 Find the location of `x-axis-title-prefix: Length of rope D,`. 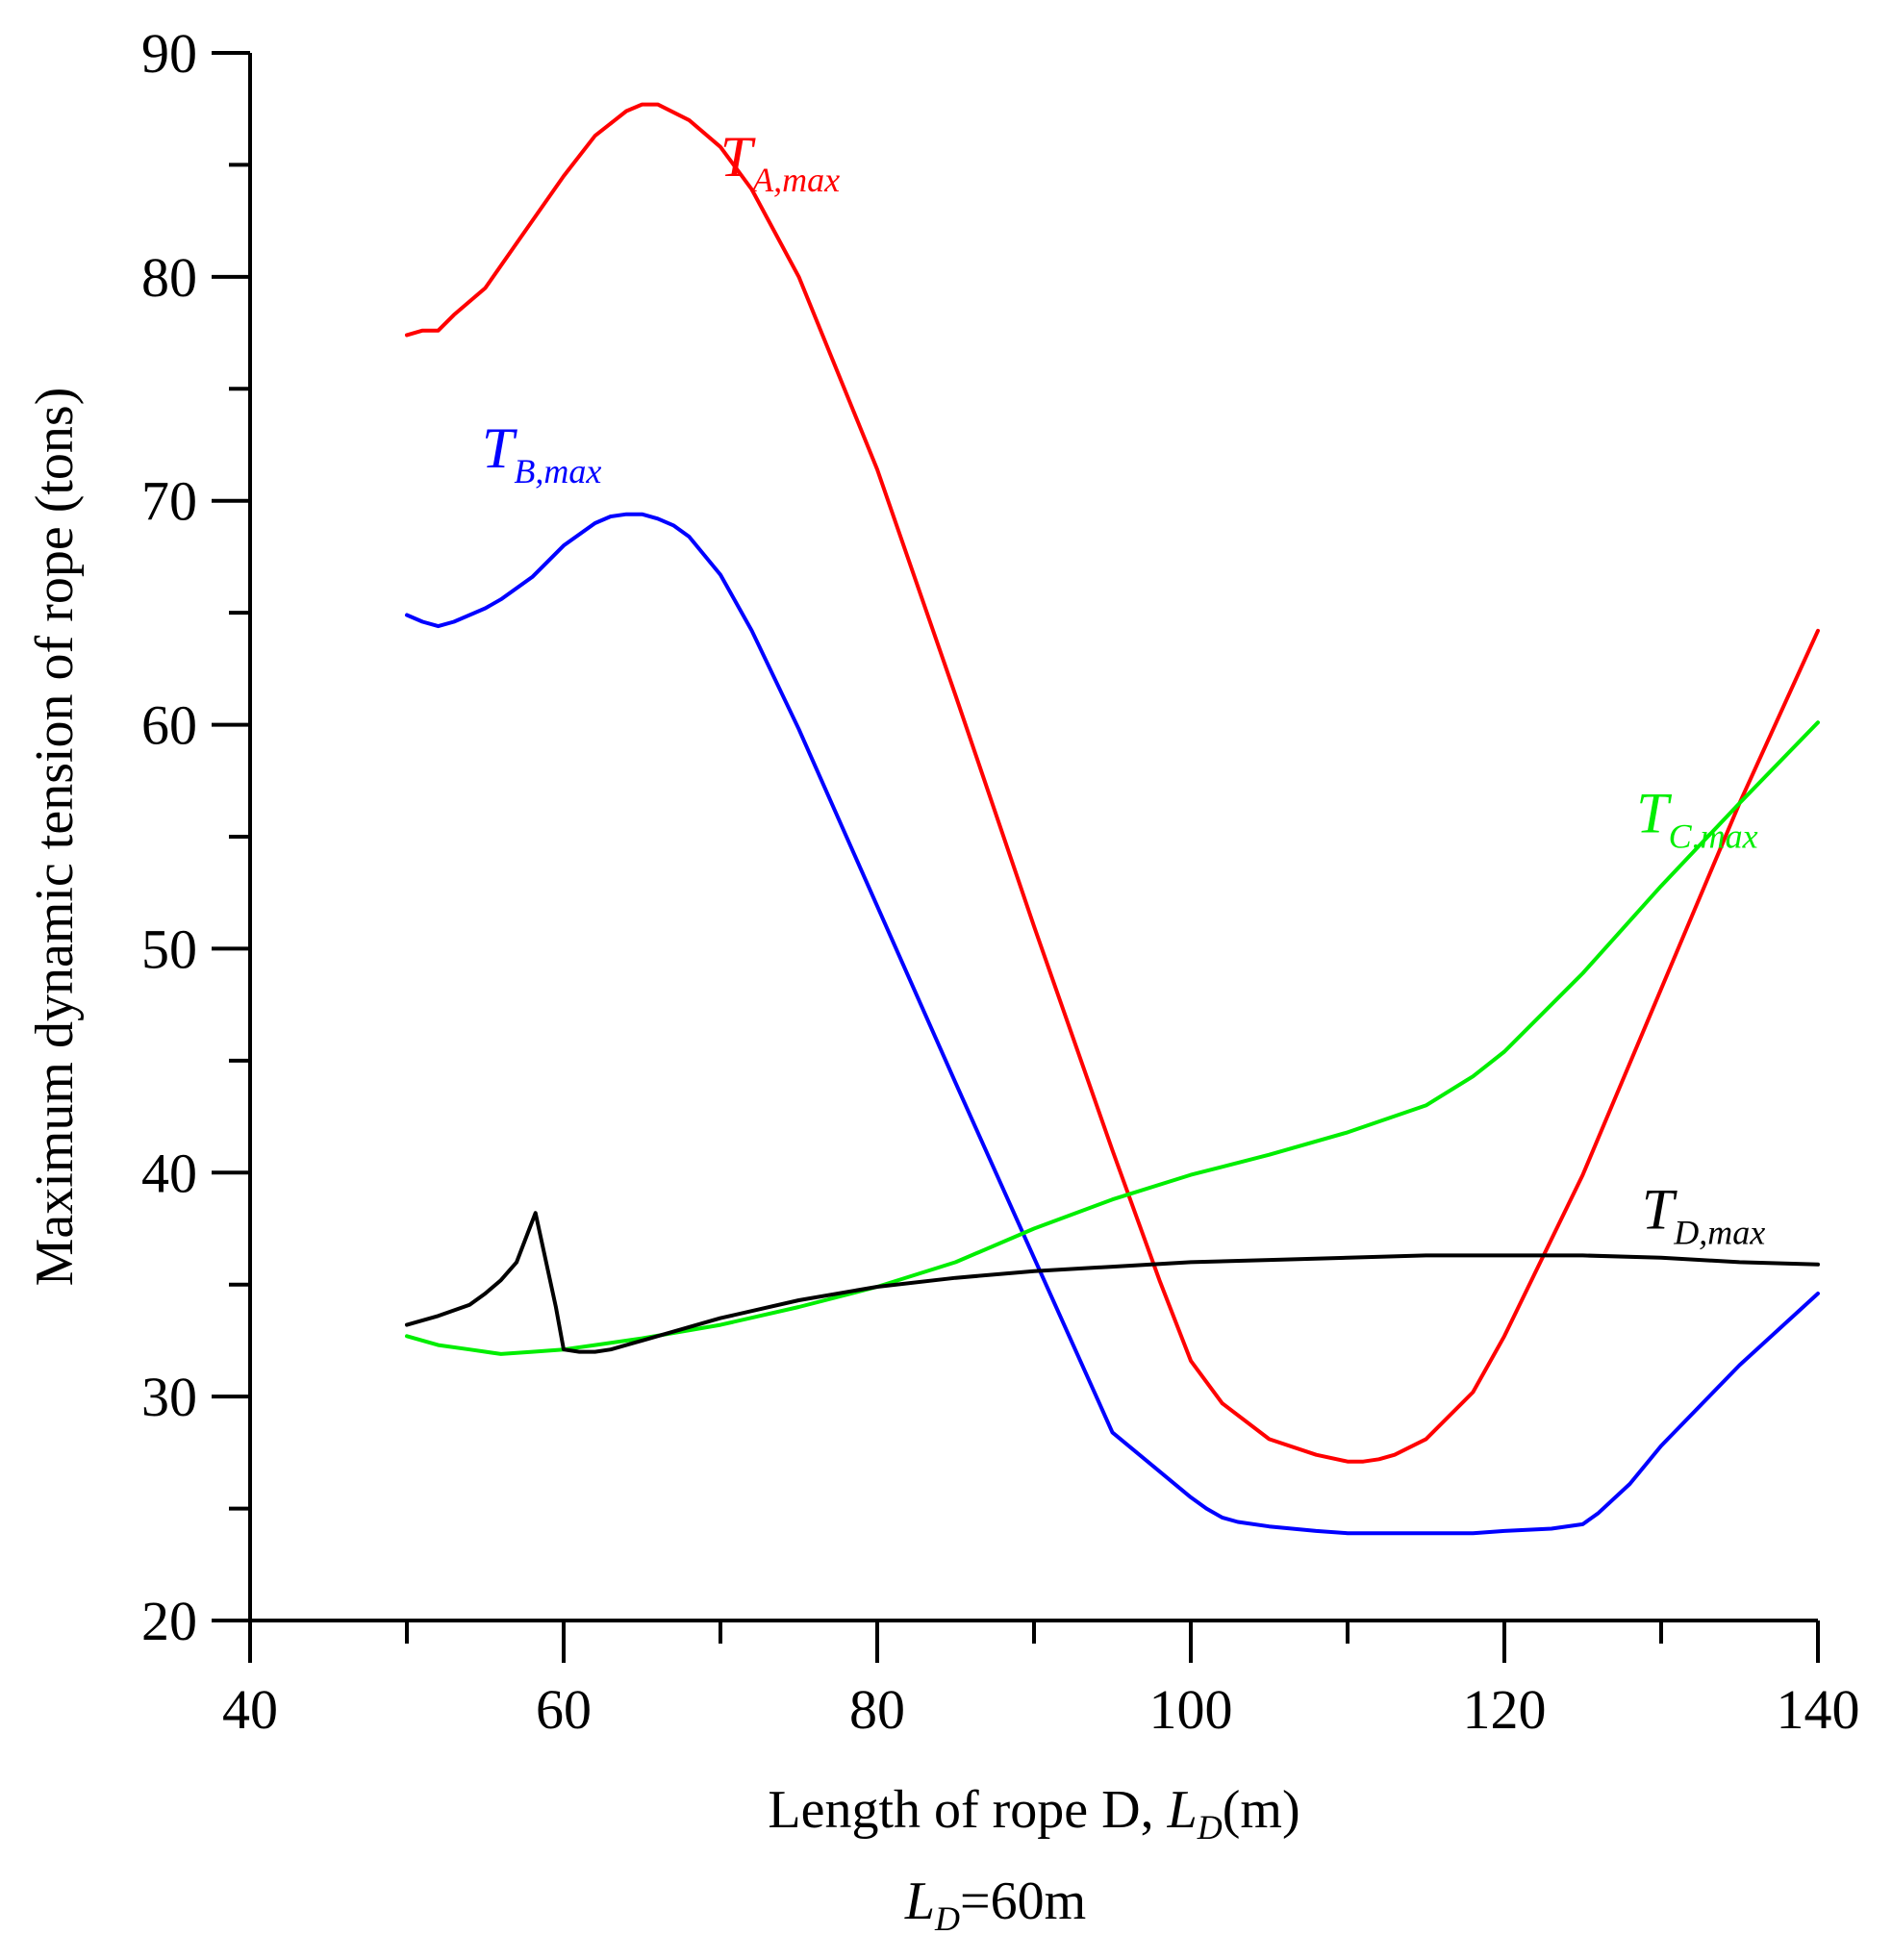

x-axis-title-prefix: Length of rope D, is located at coordinates (967, 1810).